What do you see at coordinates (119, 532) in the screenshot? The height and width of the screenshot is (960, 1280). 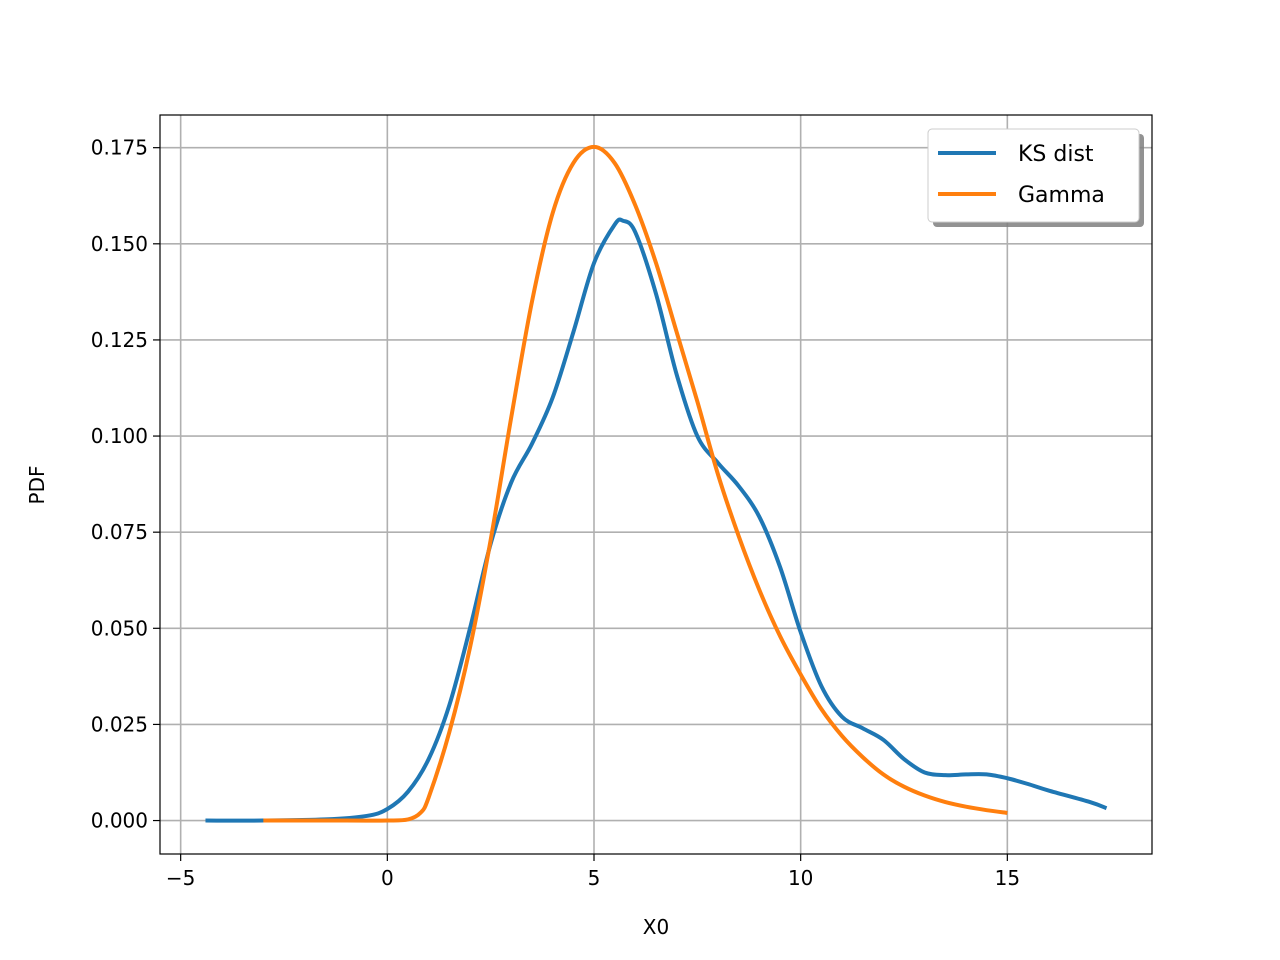 I see `y-tick-label: 0.075` at bounding box center [119, 532].